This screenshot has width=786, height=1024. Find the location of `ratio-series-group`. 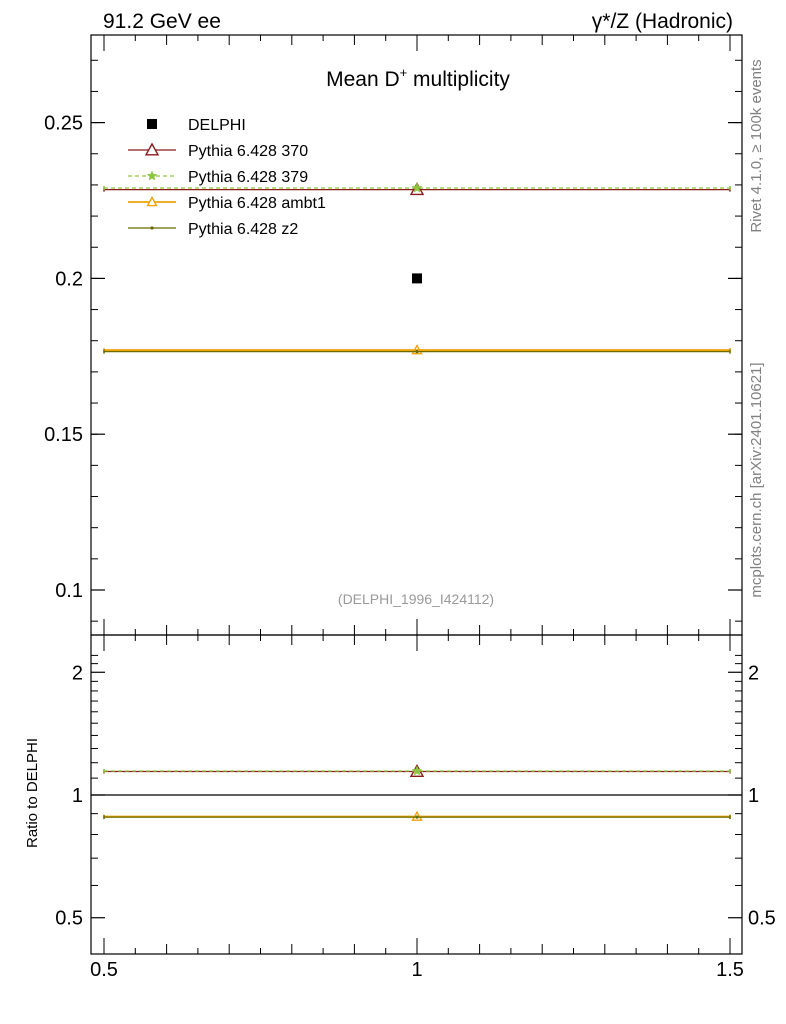

ratio-series-group is located at coordinates (417, 792).